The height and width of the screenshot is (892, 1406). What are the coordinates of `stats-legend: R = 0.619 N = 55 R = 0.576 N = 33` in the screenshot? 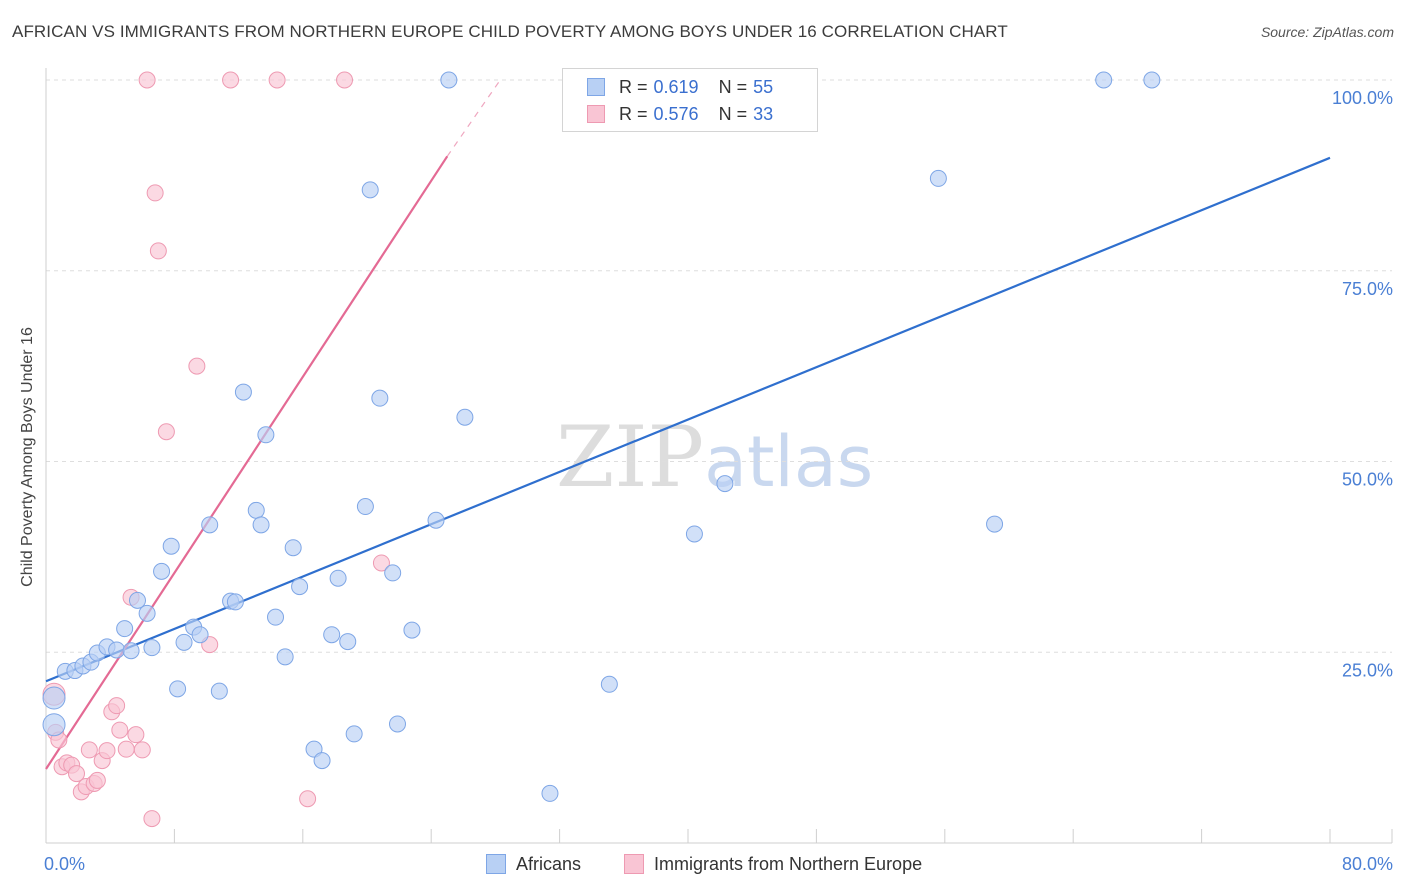 It's located at (690, 100).